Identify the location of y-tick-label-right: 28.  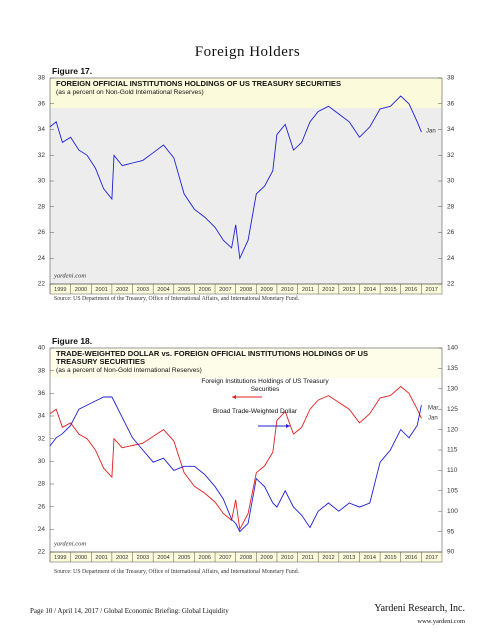
(451, 206).